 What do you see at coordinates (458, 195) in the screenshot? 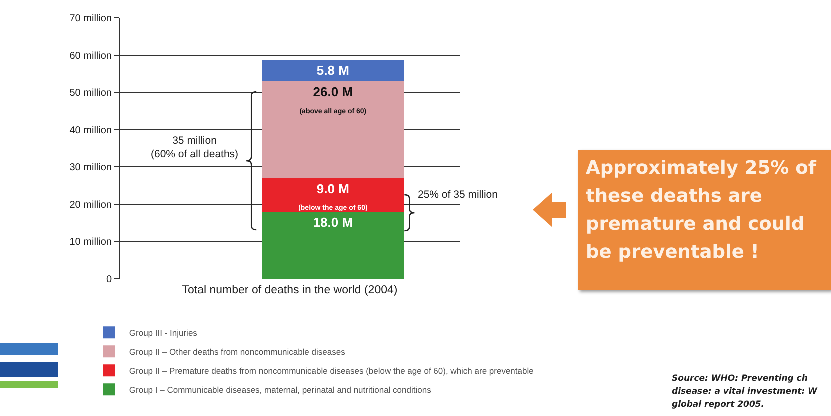
I see `text: 25% of 35 million` at bounding box center [458, 195].